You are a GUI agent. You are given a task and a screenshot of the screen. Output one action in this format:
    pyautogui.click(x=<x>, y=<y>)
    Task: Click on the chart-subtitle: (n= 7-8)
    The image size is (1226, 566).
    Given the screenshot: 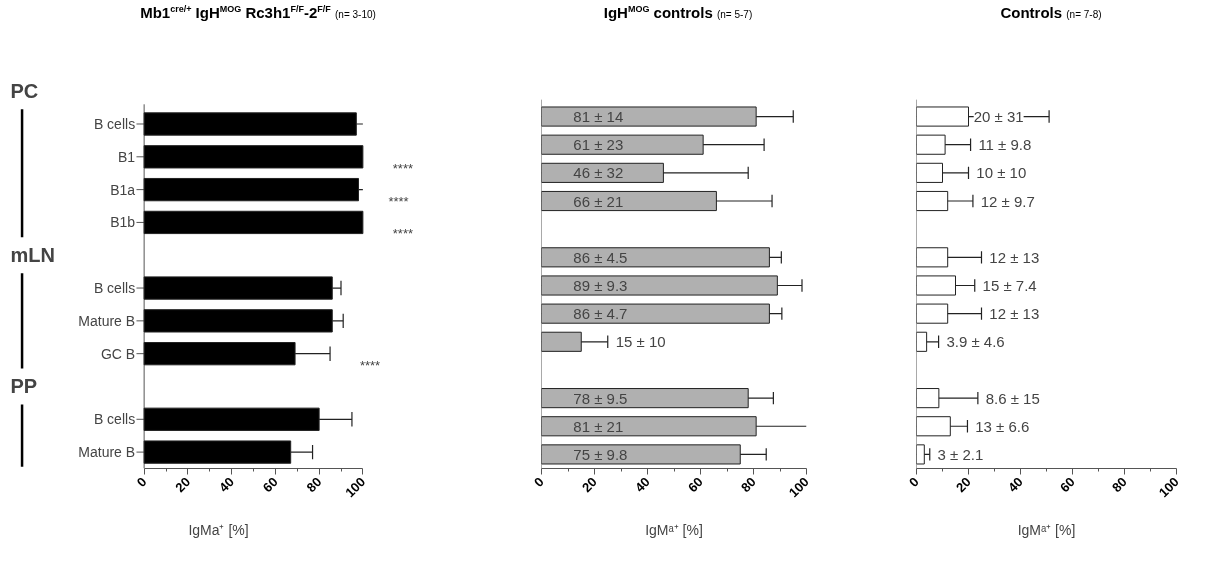 What is the action you would take?
    pyautogui.click(x=1084, y=14)
    